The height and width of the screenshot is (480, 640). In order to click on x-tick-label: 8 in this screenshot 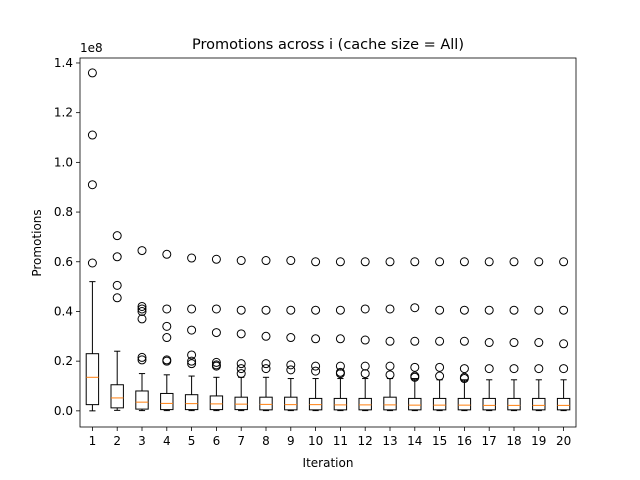, I will do `click(266, 441)`.